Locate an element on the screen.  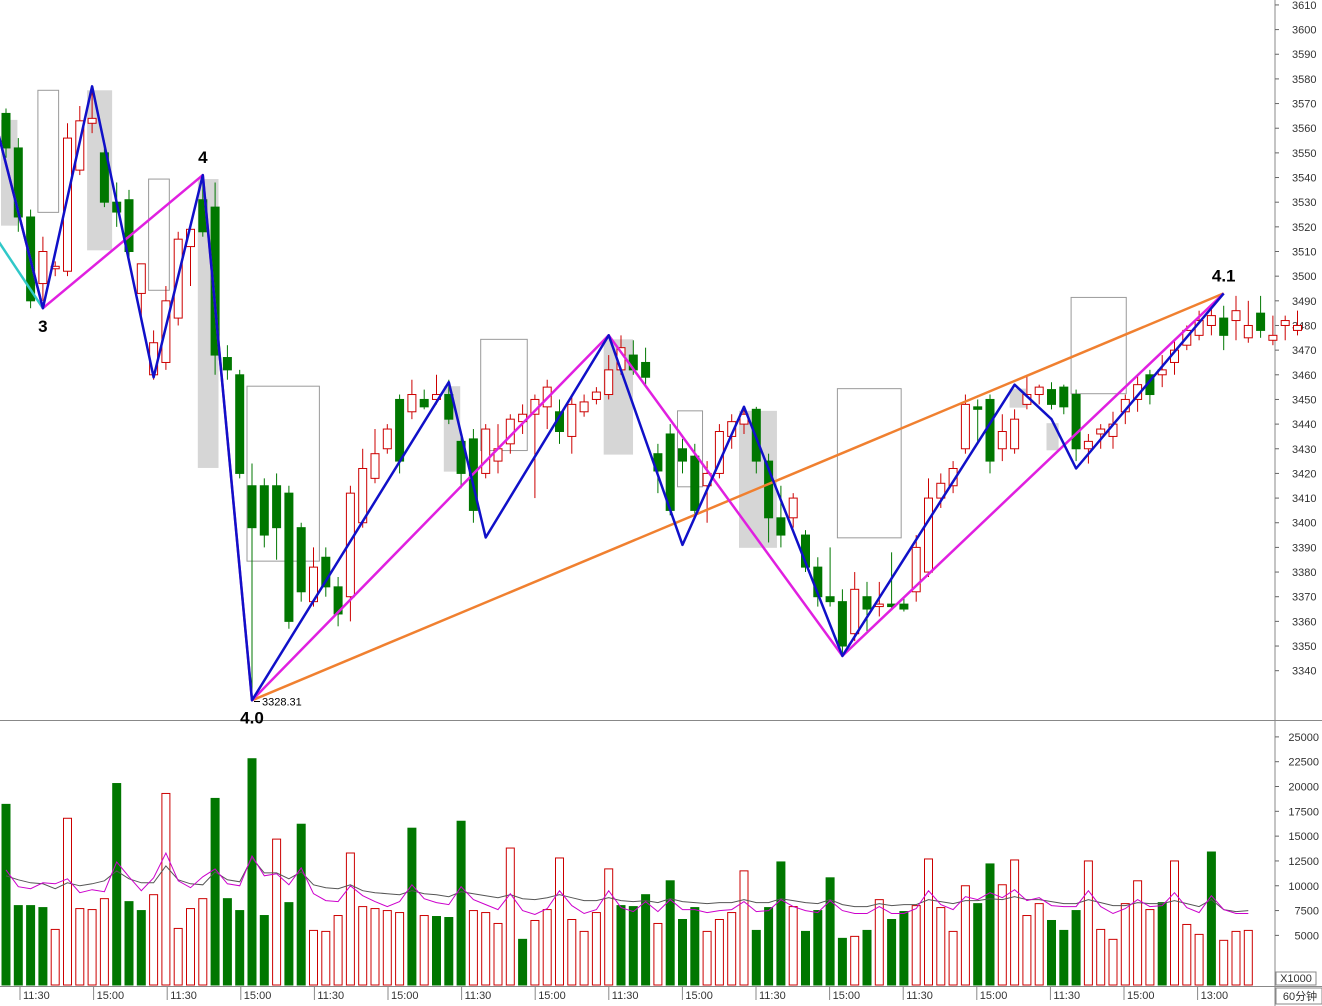
volume-unit-label: X1000 is located at coordinates (1296, 979).